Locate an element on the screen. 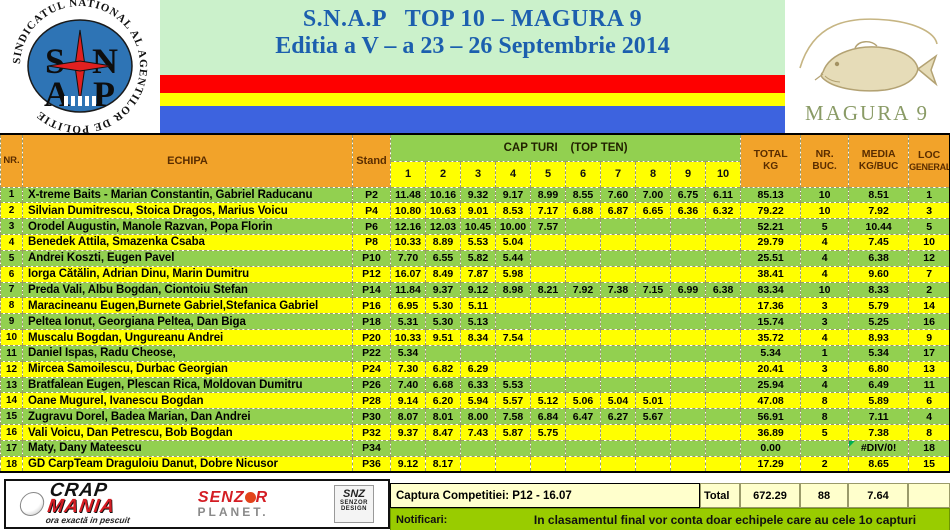 The image size is (950, 530). team-cell: Preda Vali, Albu Bogdan, Ciontoiu Stefan is located at coordinates (187, 290).